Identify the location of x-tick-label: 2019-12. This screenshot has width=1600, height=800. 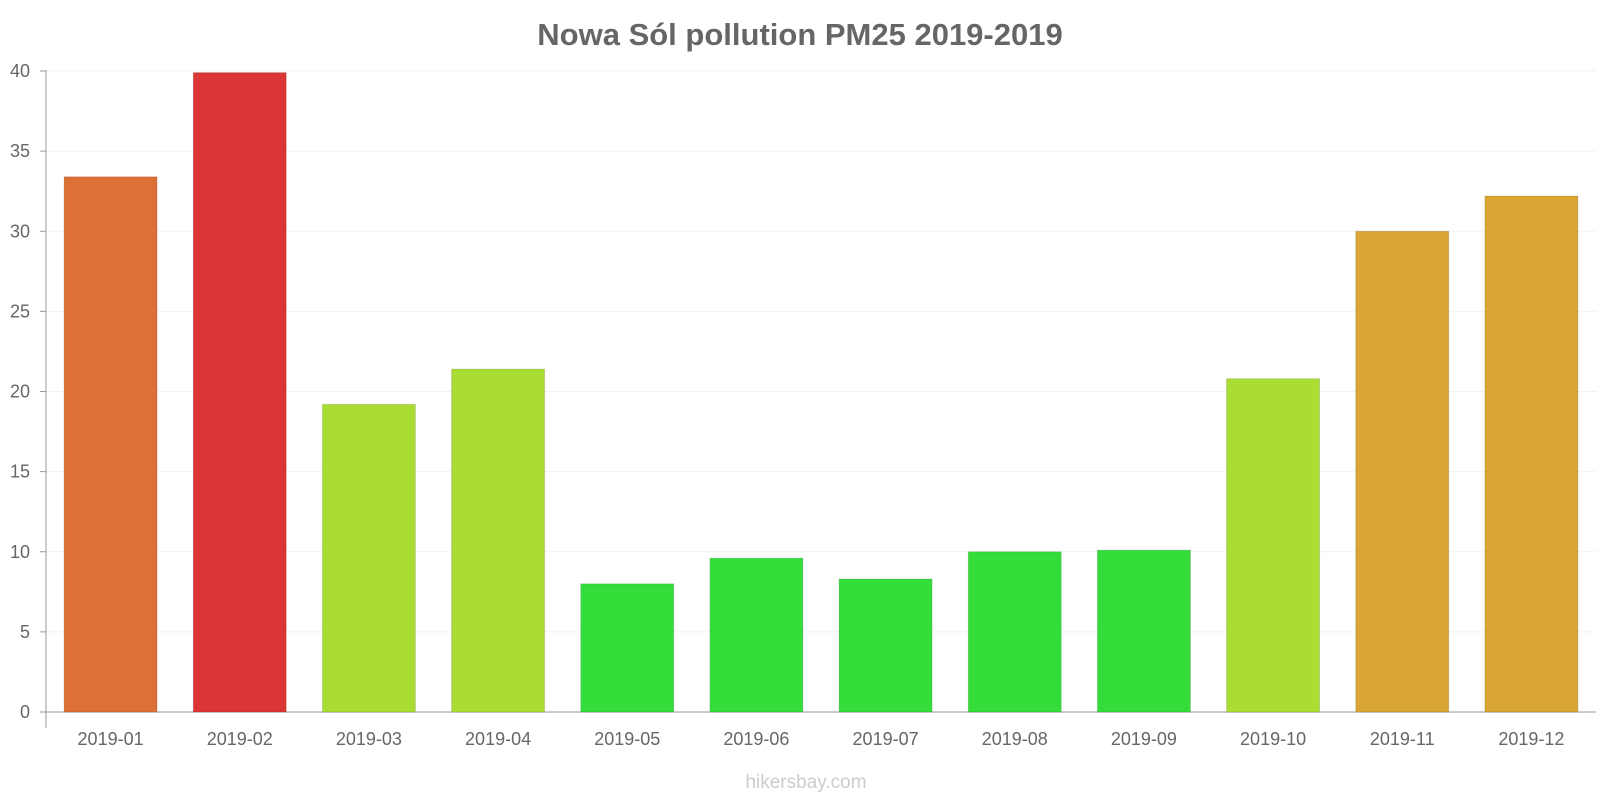
(1531, 739).